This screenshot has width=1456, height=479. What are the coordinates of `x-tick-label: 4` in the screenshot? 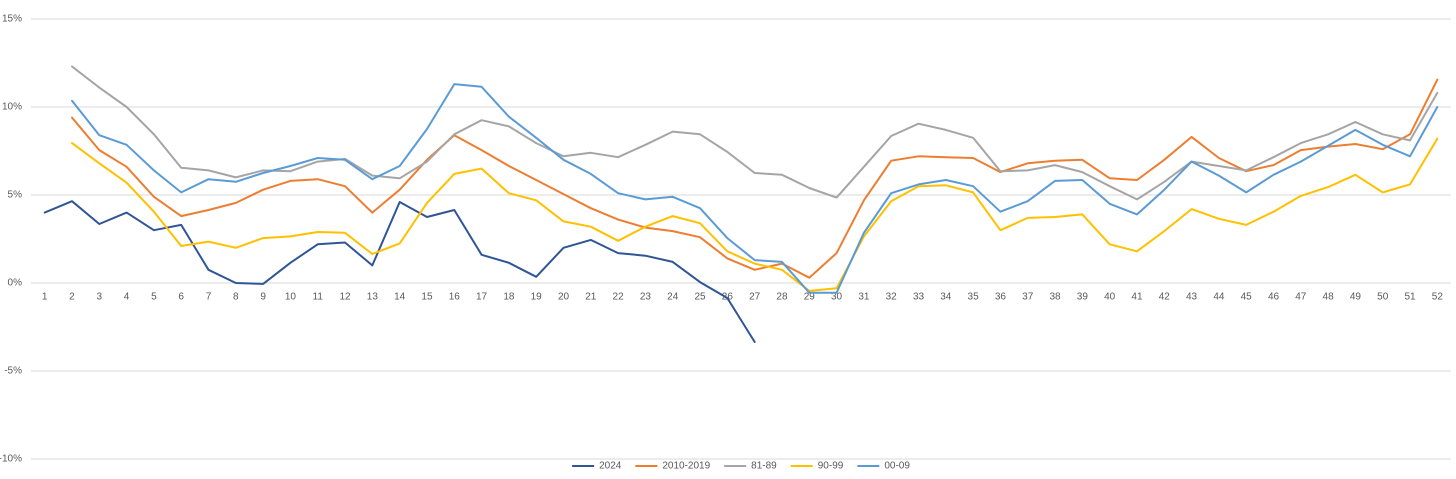 It's located at (127, 297).